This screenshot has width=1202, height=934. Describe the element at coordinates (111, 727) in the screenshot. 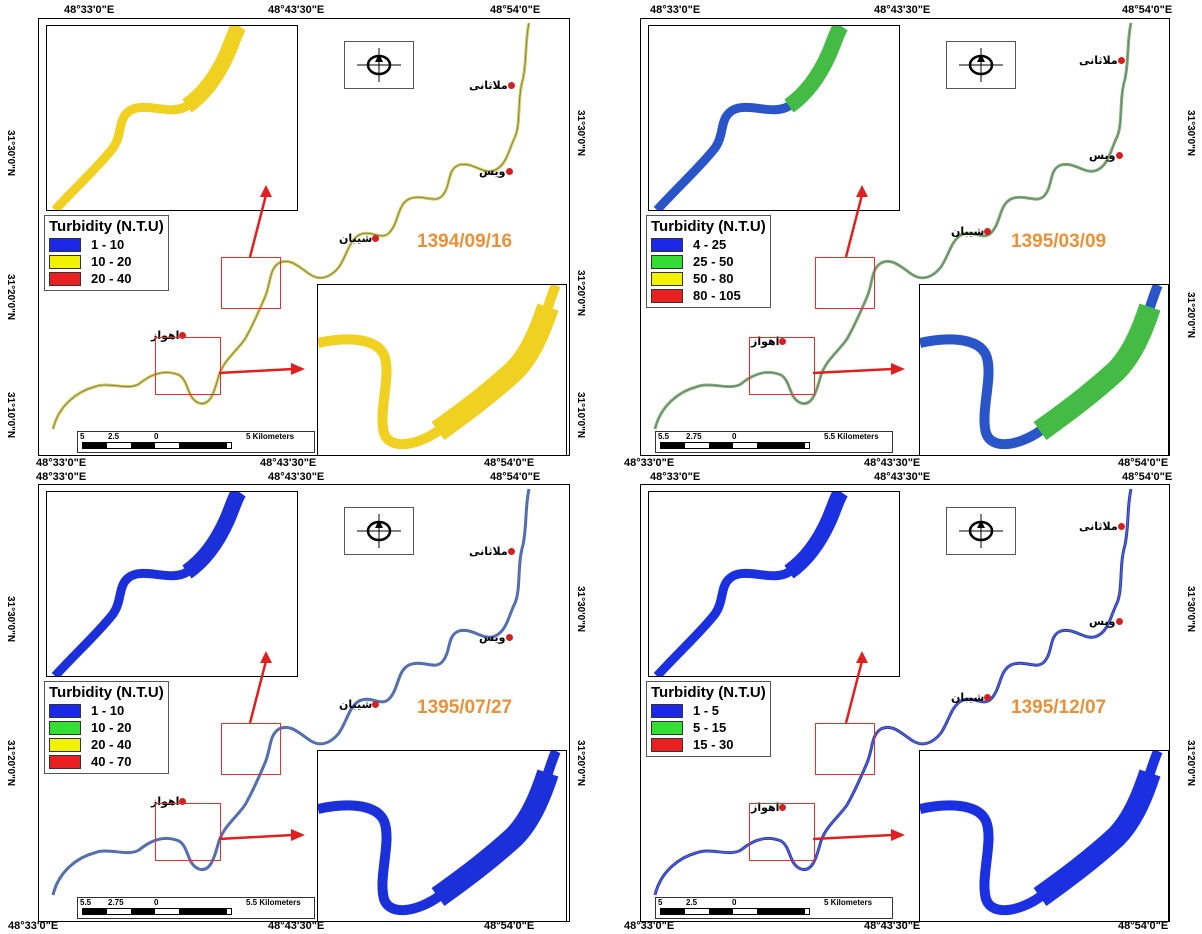

I see `legend-label: 10 - 20` at that location.